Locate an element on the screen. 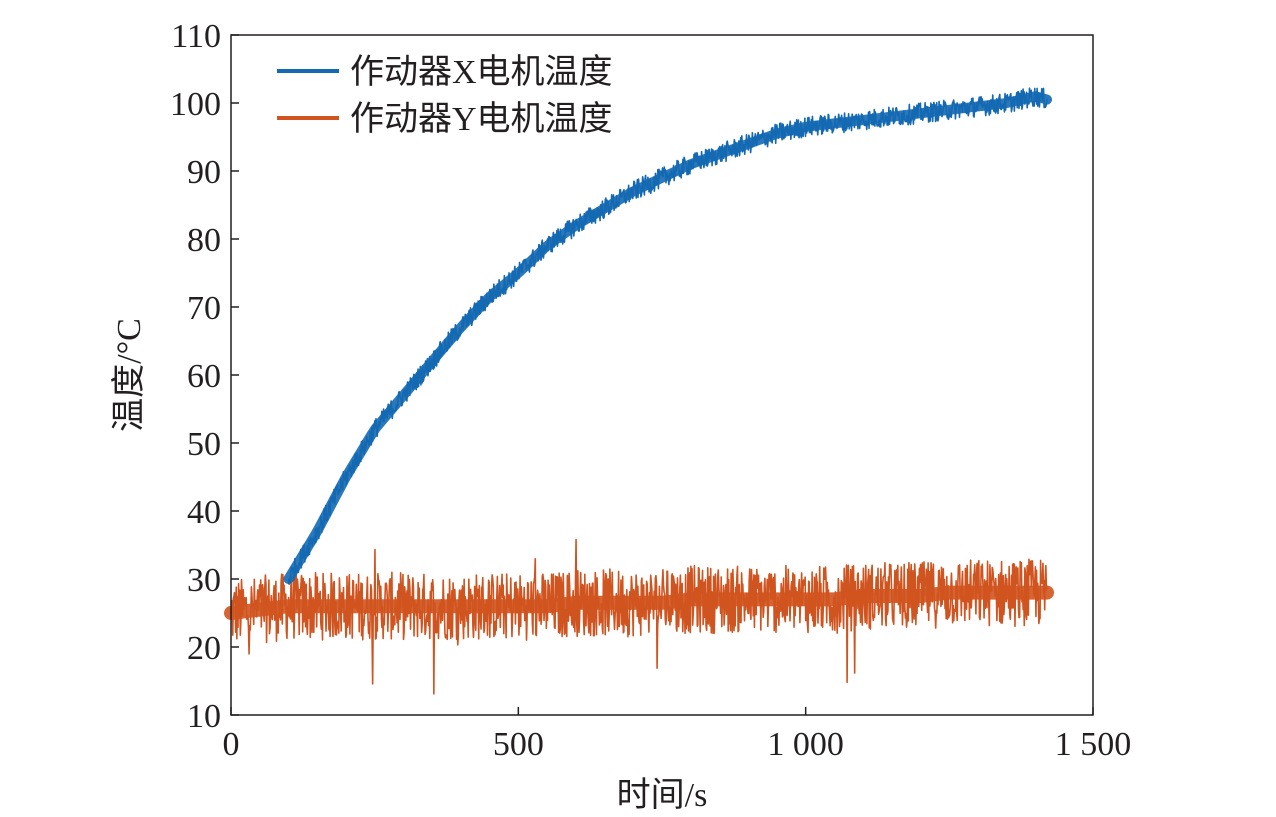  y-axis-title: 温度/°C is located at coordinates (129, 375).